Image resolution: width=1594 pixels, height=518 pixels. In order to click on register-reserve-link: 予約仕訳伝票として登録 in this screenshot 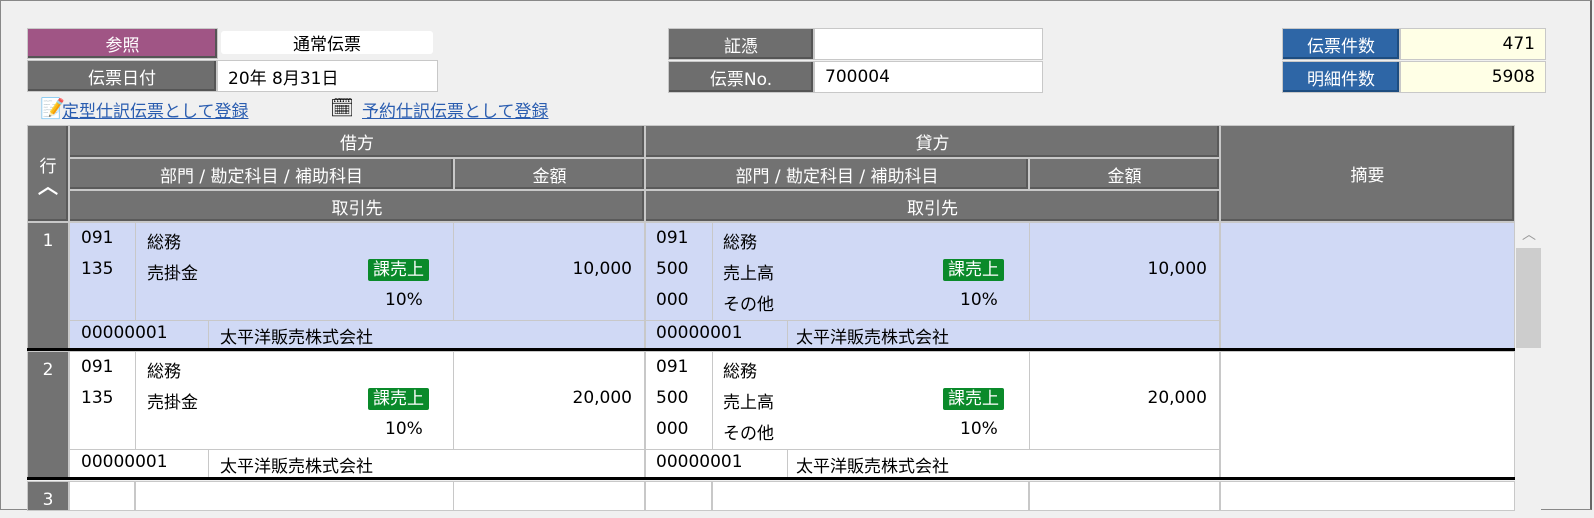, I will do `click(455, 112)`.